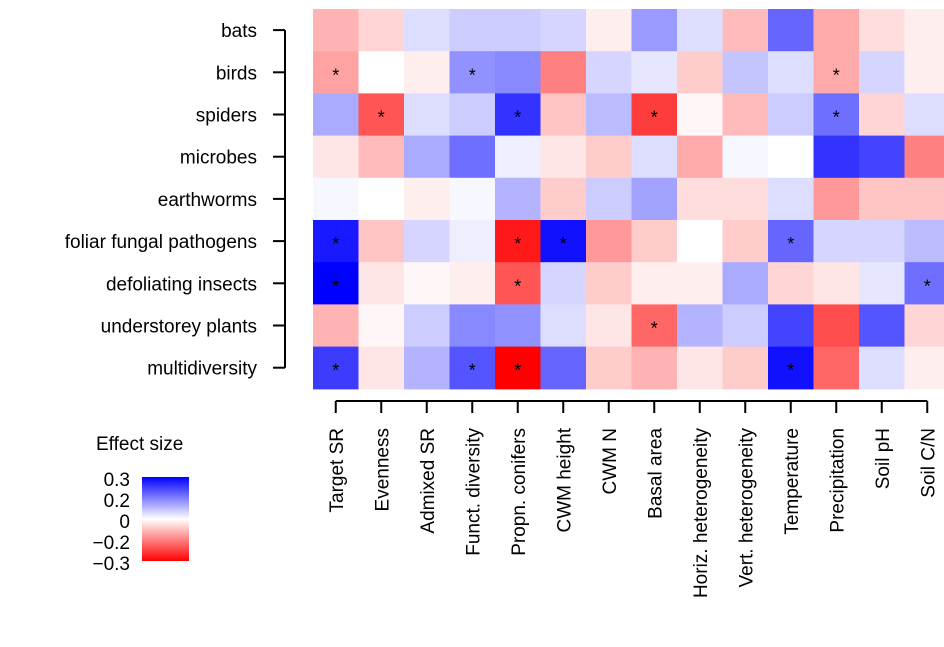 Image resolution: width=944 pixels, height=647 pixels. I want to click on legend-title: Effect size, so click(139, 444).